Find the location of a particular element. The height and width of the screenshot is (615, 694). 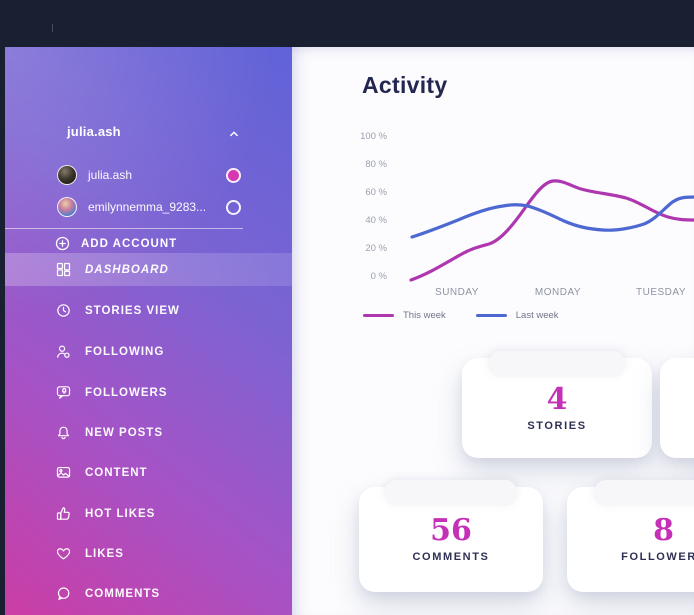

clock-icon is located at coordinates (63, 310).